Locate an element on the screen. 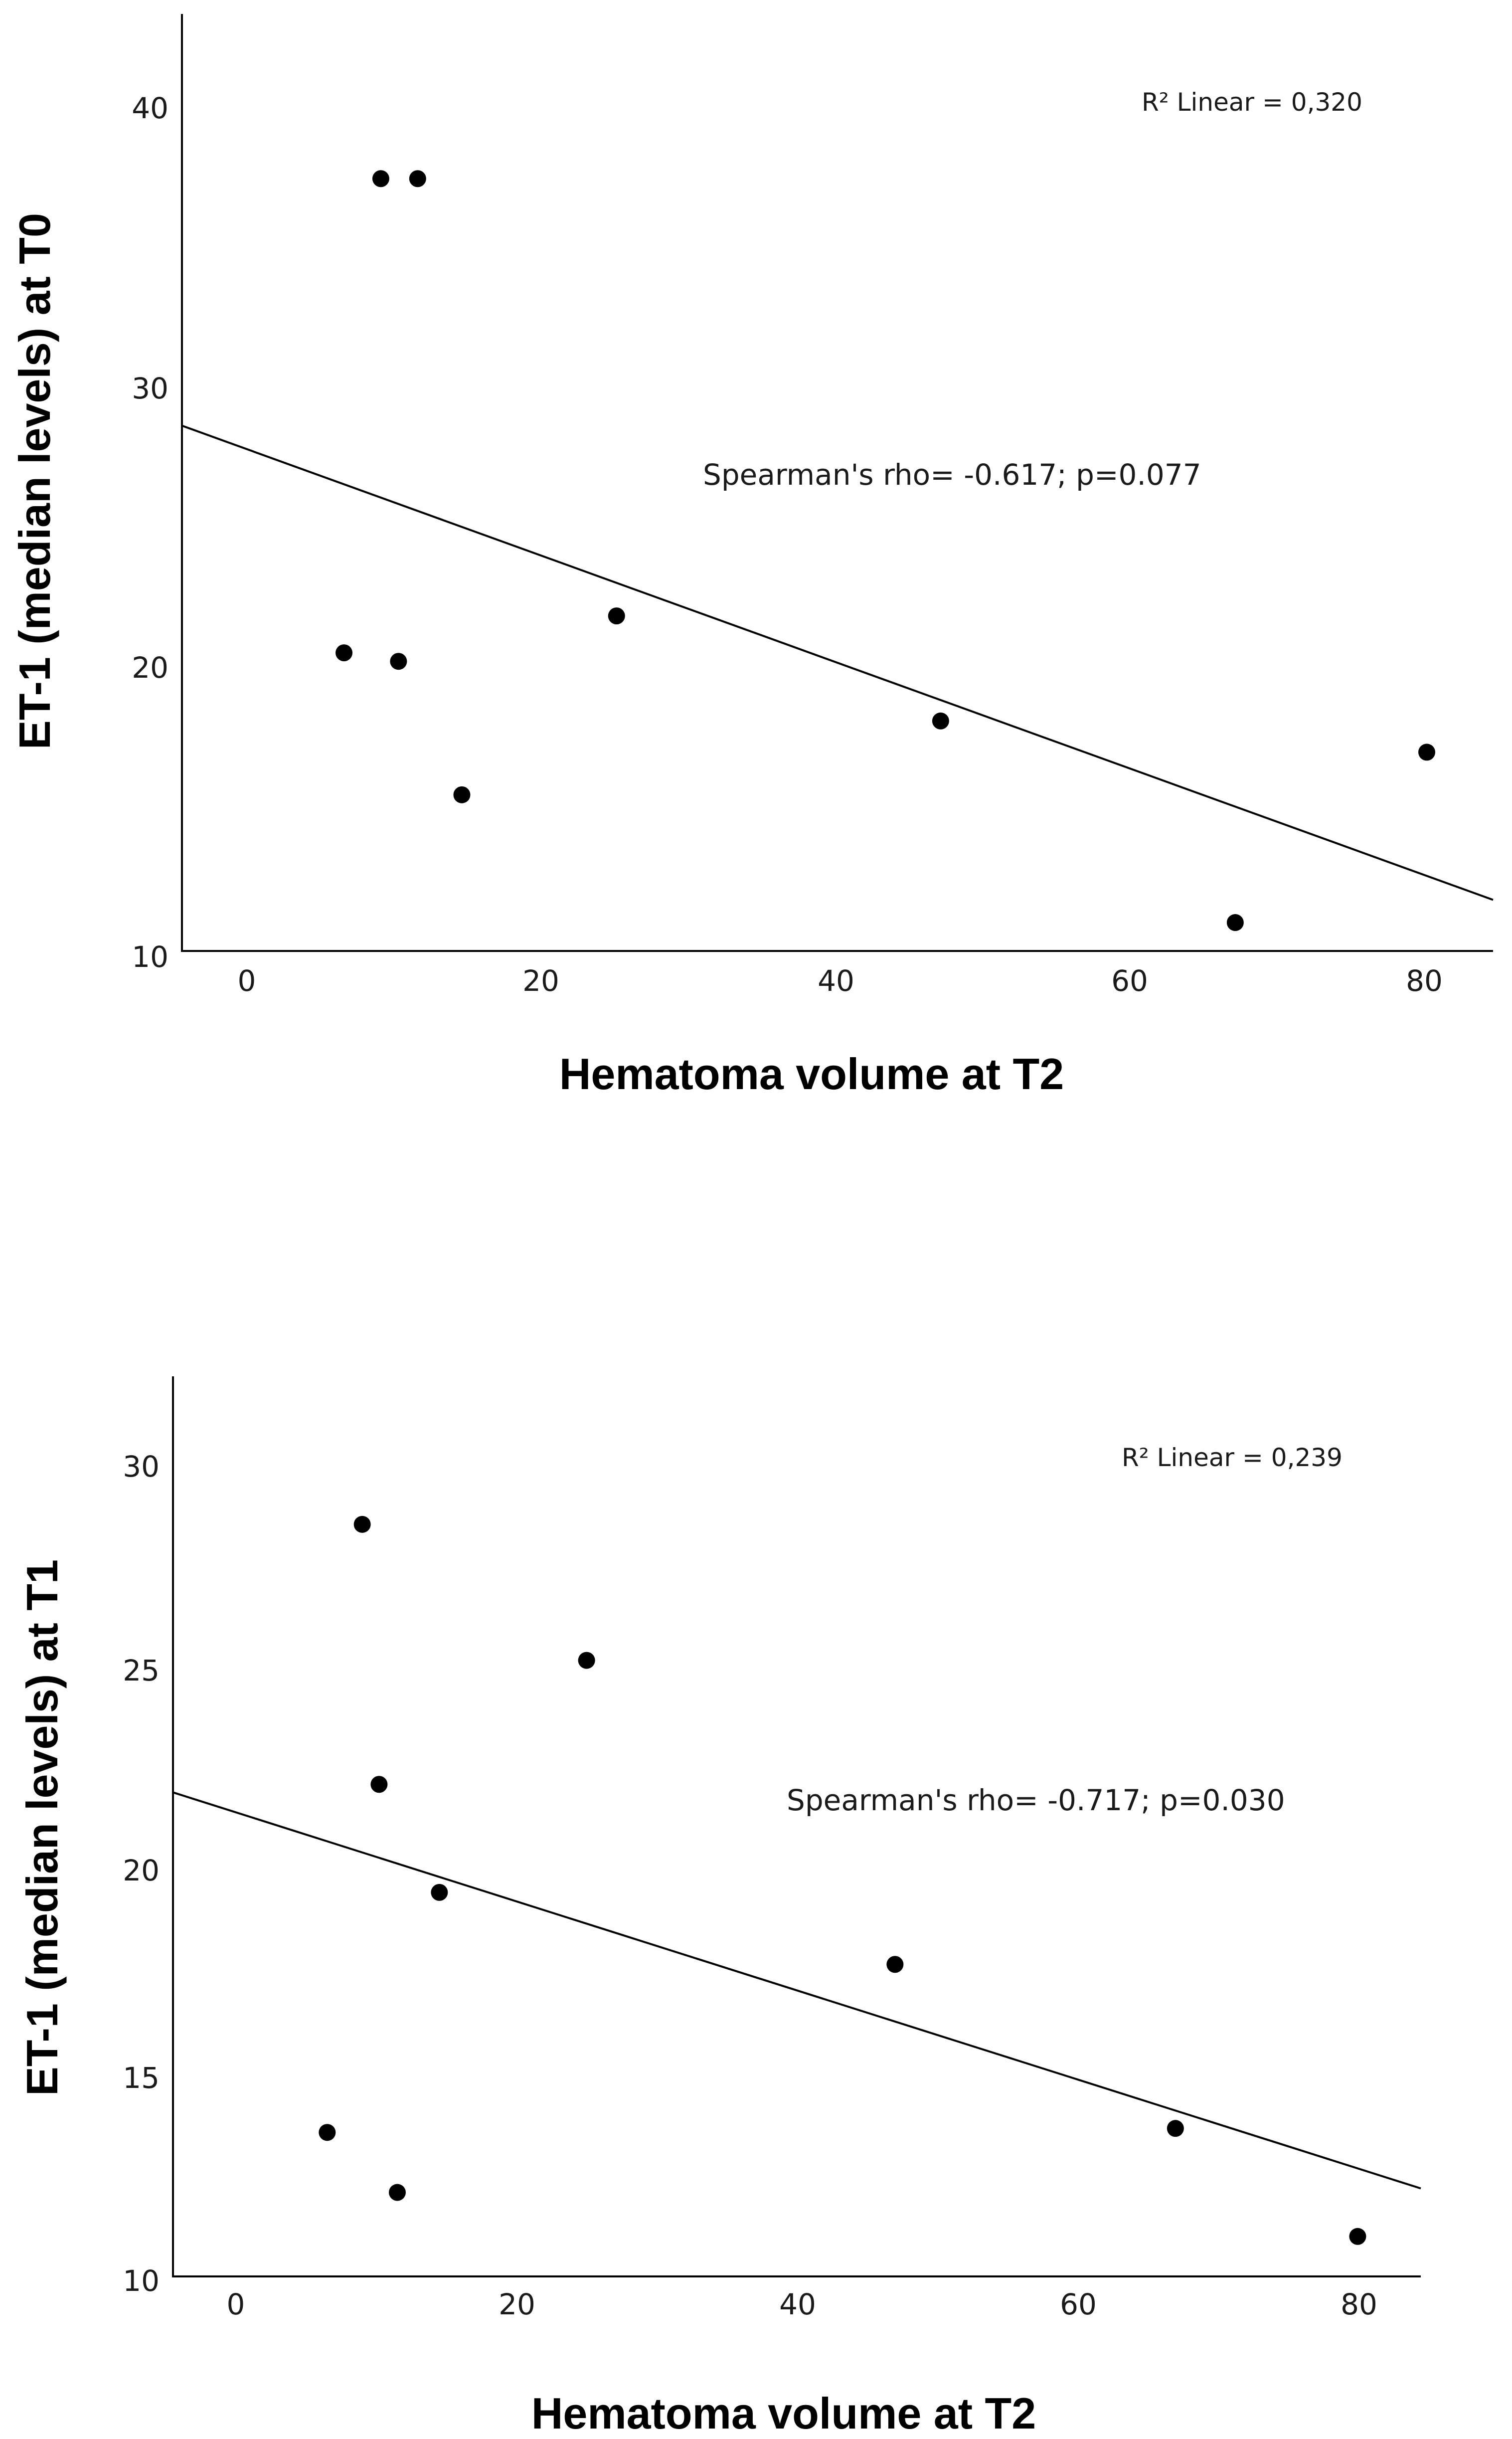 The height and width of the screenshot is (2439, 1512). chart-2-y-ticks: 10 15 20 25 30 is located at coordinates (141, 1874).